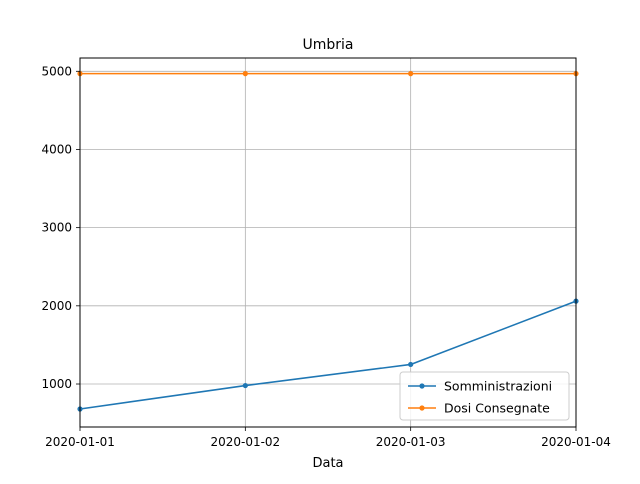 Image resolution: width=640 pixels, height=484 pixels. Describe the element at coordinates (56, 149) in the screenshot. I see `y-tick-label: 4000` at that location.